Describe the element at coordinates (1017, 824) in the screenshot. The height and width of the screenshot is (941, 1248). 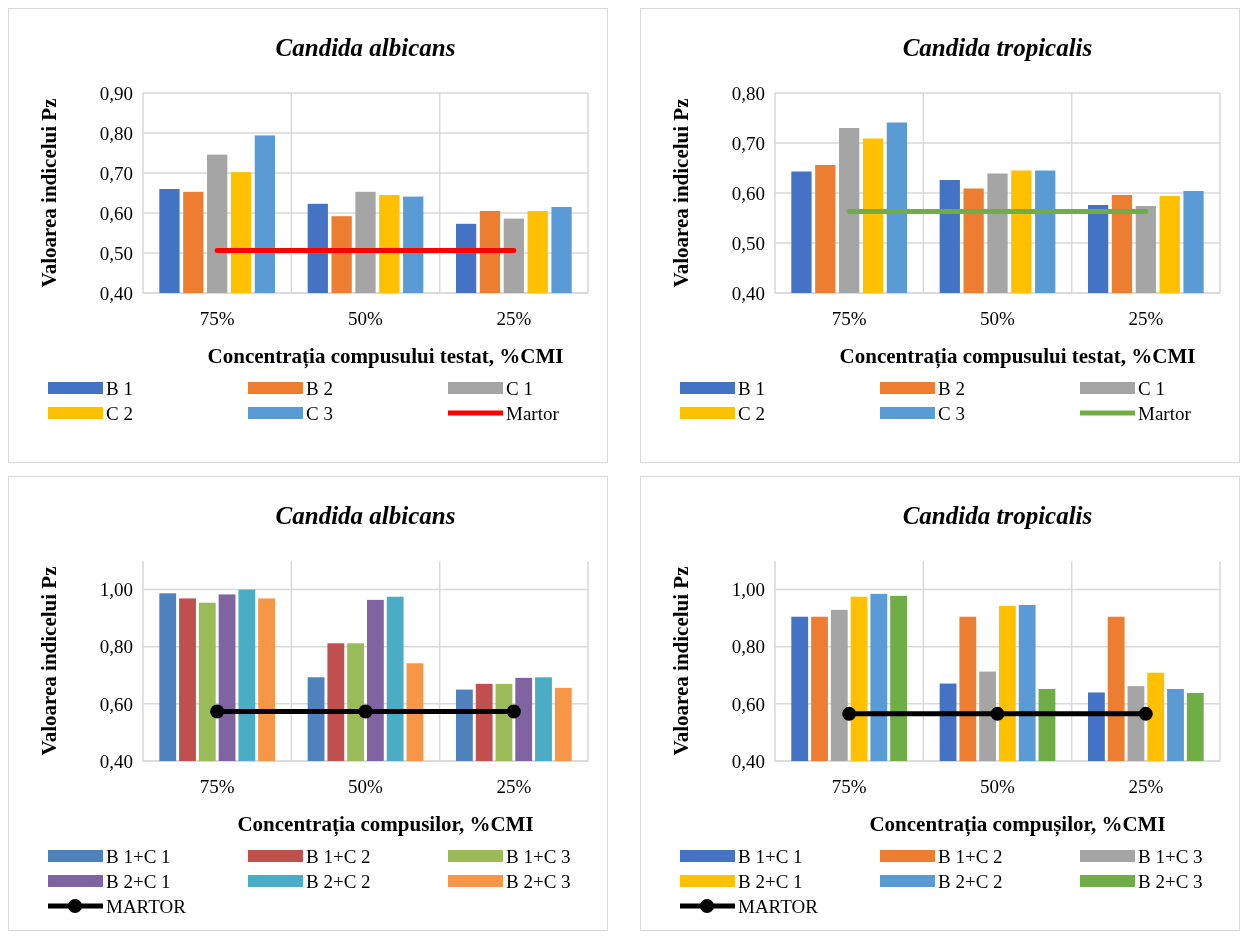
I see `x-axis-title: Concentrația compușilor, %CMI` at that location.